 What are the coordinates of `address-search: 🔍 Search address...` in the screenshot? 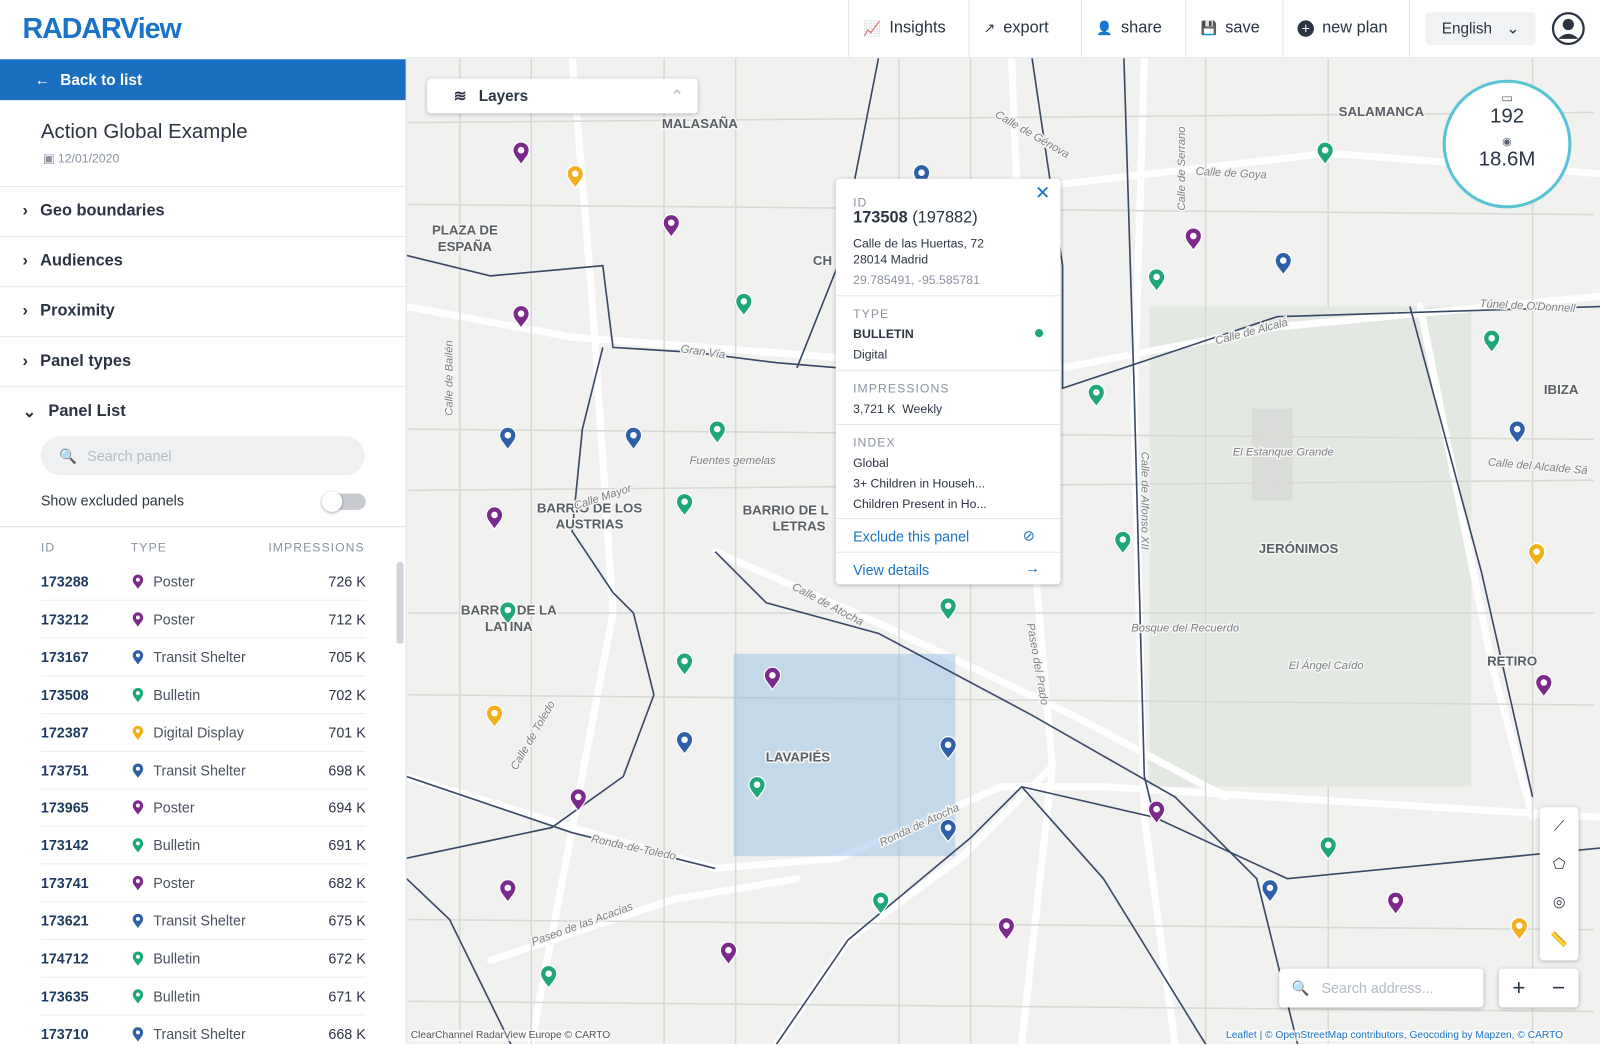 It's located at (1381, 988).